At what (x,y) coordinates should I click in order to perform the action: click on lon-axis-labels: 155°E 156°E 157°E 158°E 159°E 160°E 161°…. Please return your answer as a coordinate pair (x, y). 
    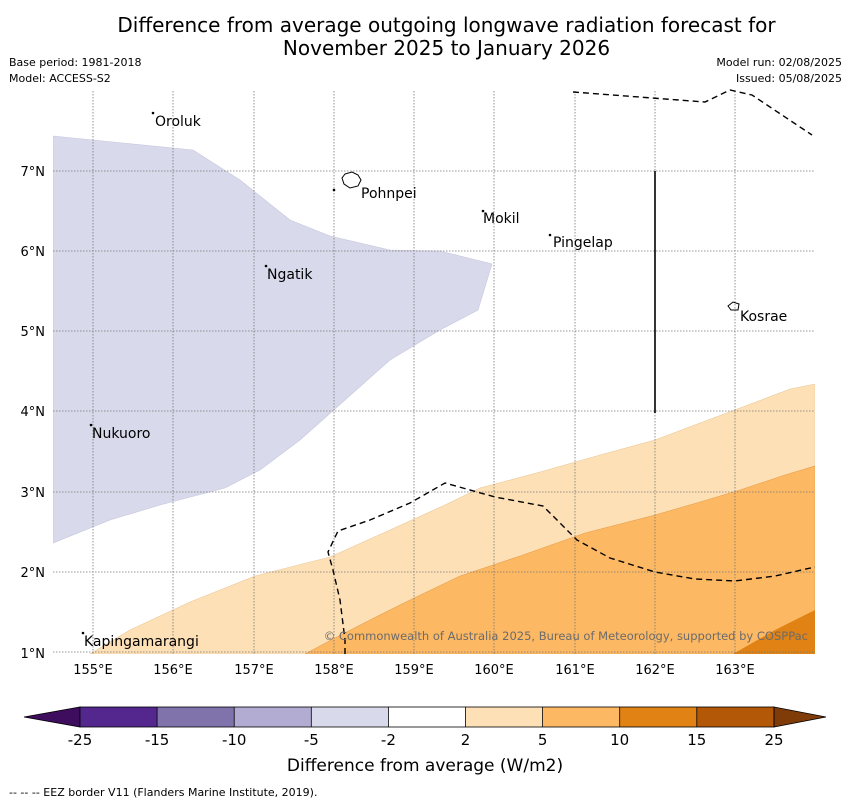
    Looking at the image, I should click on (414, 670).